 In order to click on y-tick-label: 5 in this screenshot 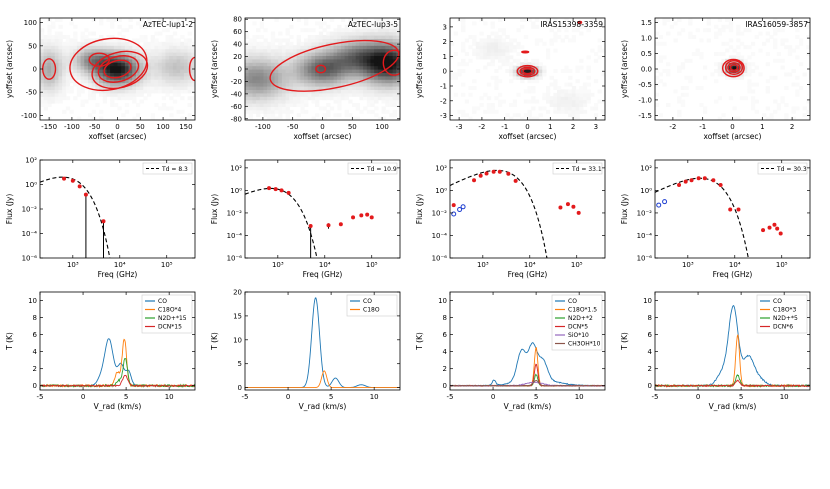, I will do `click(240, 364)`.